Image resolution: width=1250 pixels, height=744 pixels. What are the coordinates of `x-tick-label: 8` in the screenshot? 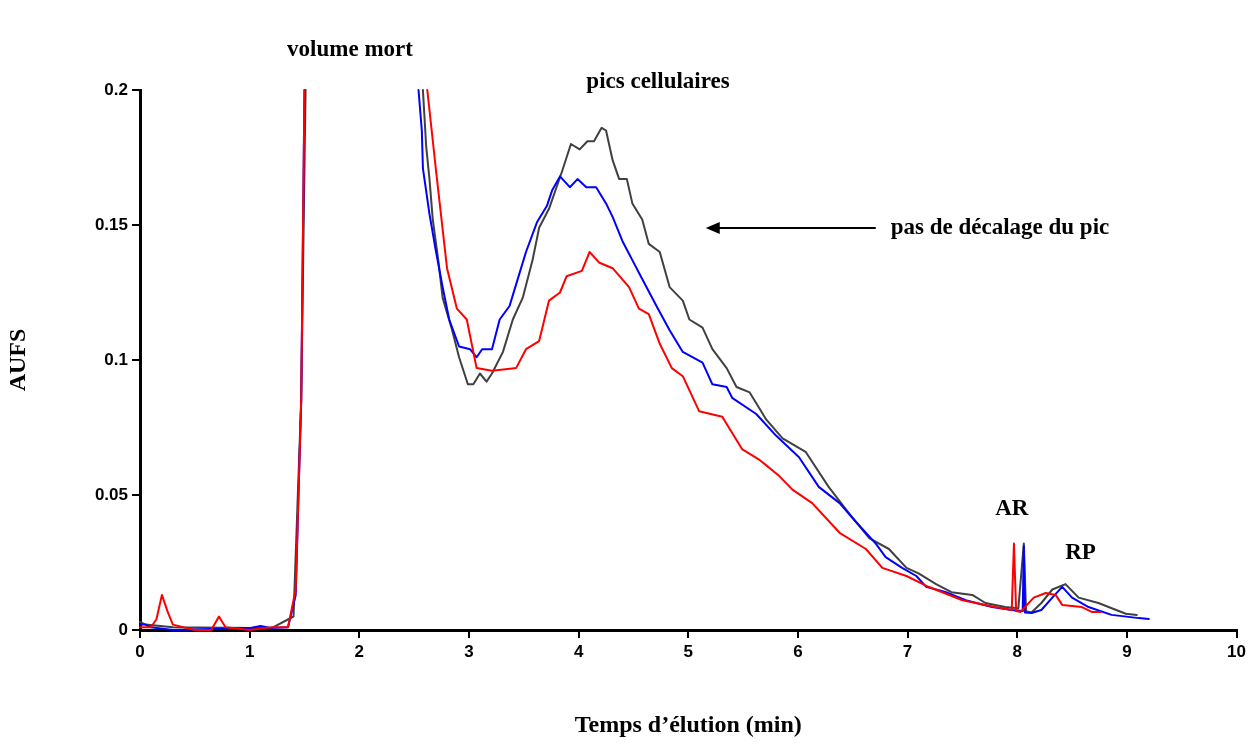 It's located at (1017, 651).